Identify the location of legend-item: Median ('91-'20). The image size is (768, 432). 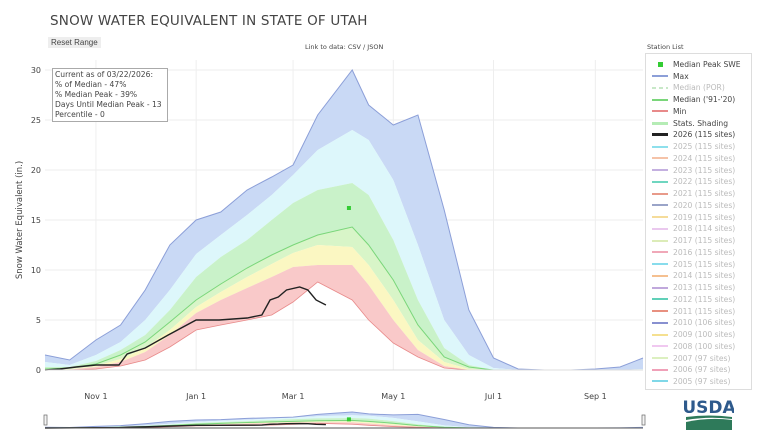
(693, 99).